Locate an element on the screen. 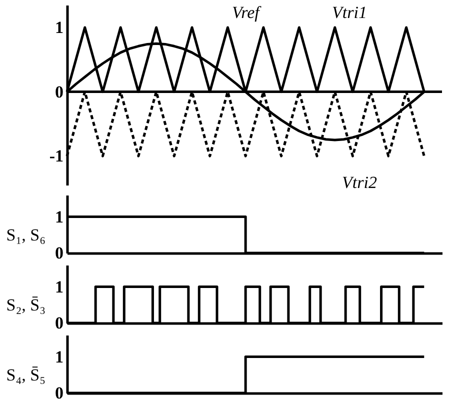  y-axis-title: S₁, S₆ is located at coordinates (26, 234).